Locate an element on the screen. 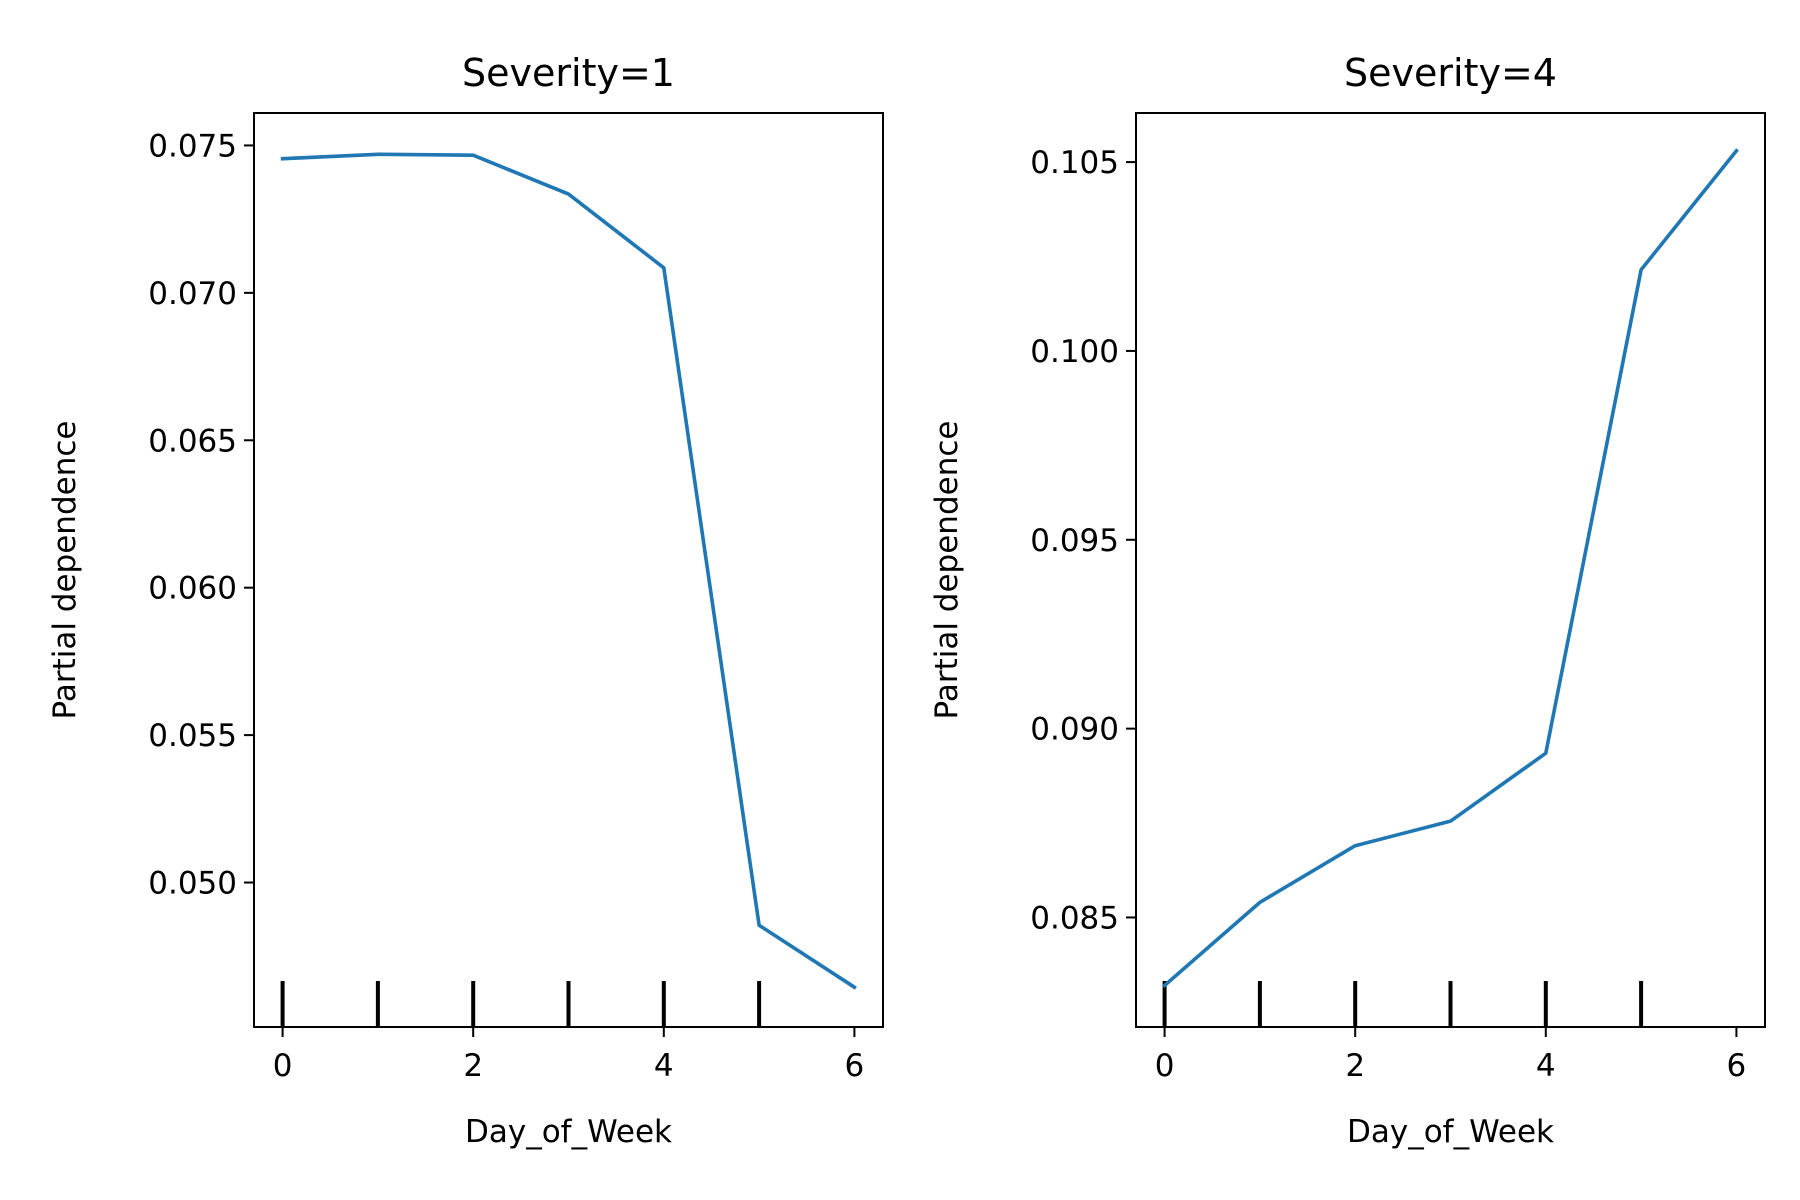  y-tick-label: 0.090 is located at coordinates (1074, 730).